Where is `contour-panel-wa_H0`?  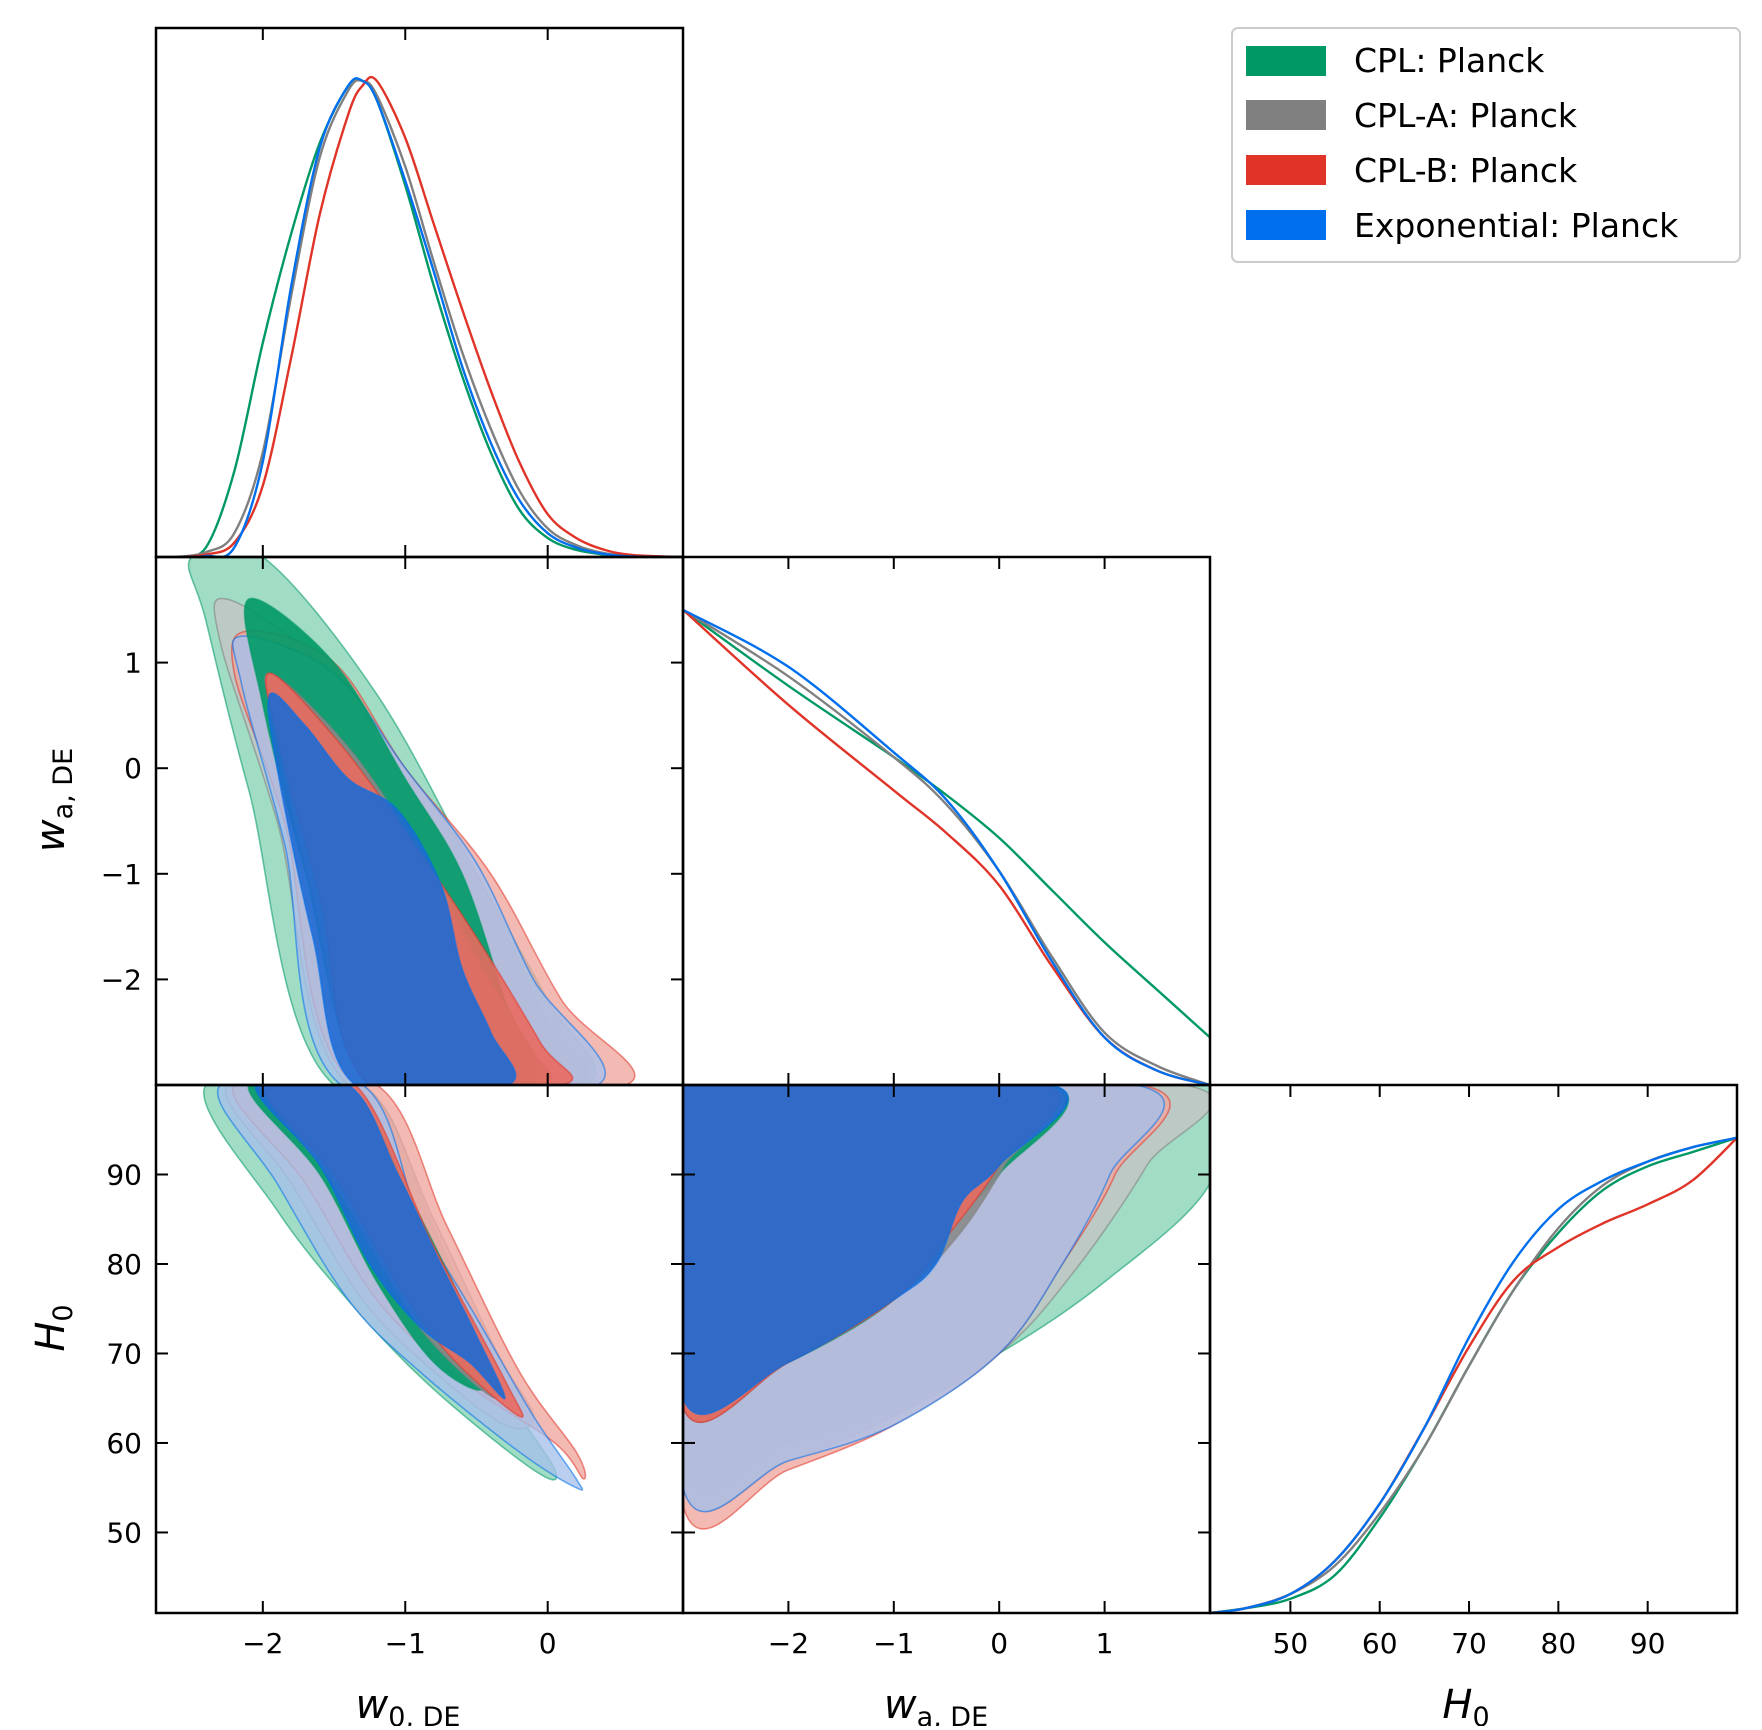 contour-panel-wa_H0 is located at coordinates (946, 1307).